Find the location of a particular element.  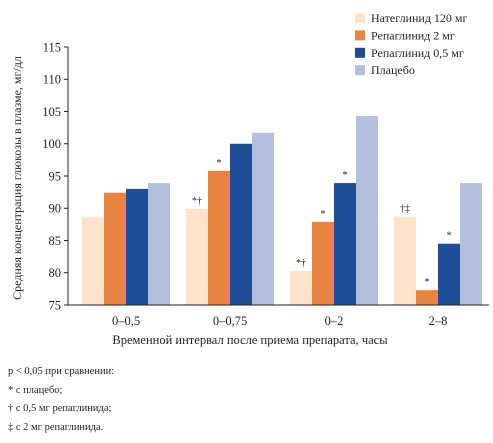

y-tick-label: 110 is located at coordinates (52, 80).